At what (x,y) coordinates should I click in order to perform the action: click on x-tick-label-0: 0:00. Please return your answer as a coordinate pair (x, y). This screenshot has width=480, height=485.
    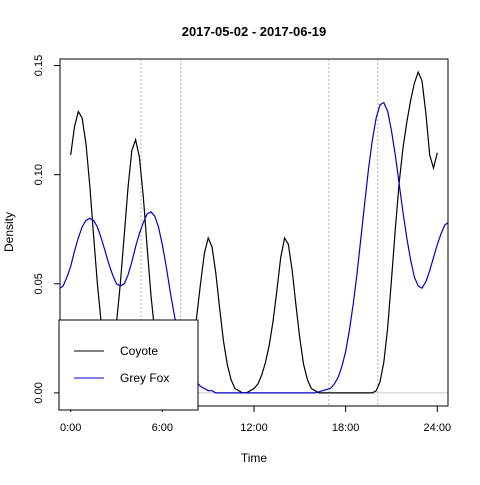
    Looking at the image, I should click on (70, 428).